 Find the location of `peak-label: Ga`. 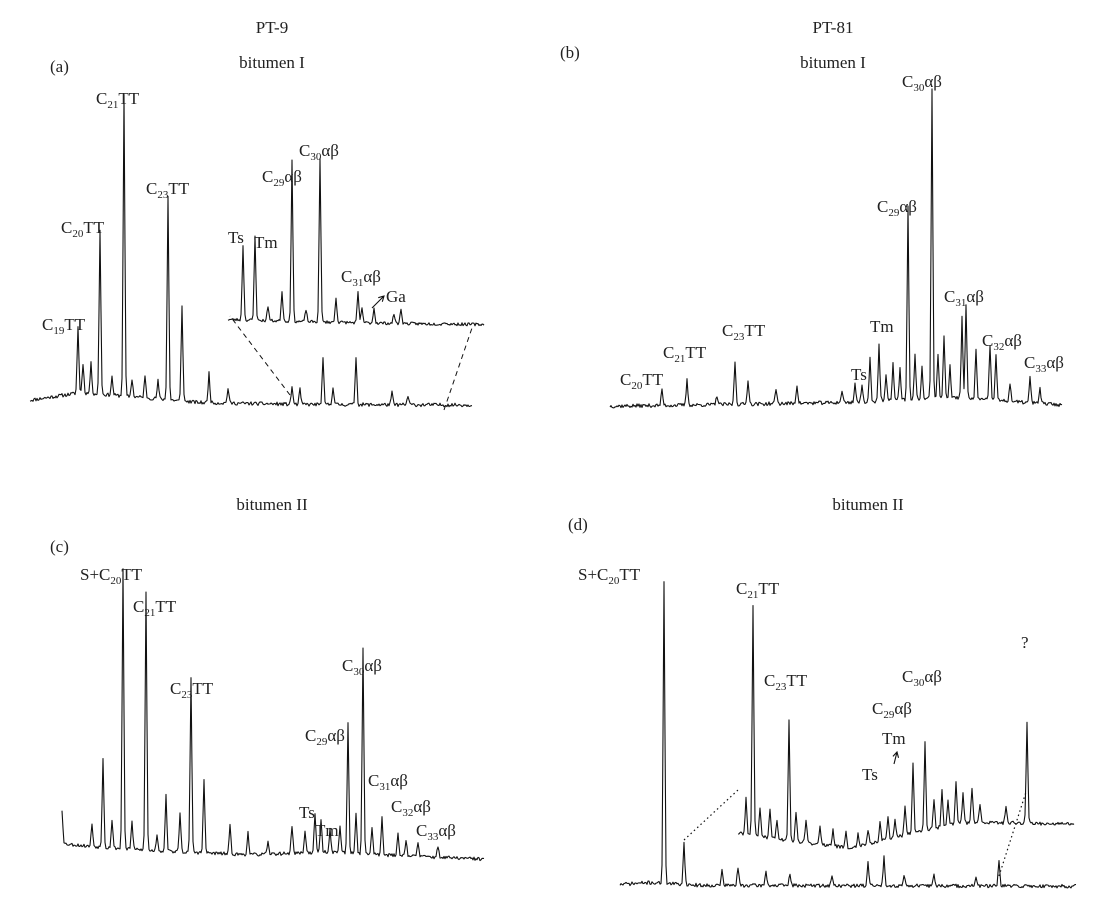

peak-label: Ga is located at coordinates (396, 296).